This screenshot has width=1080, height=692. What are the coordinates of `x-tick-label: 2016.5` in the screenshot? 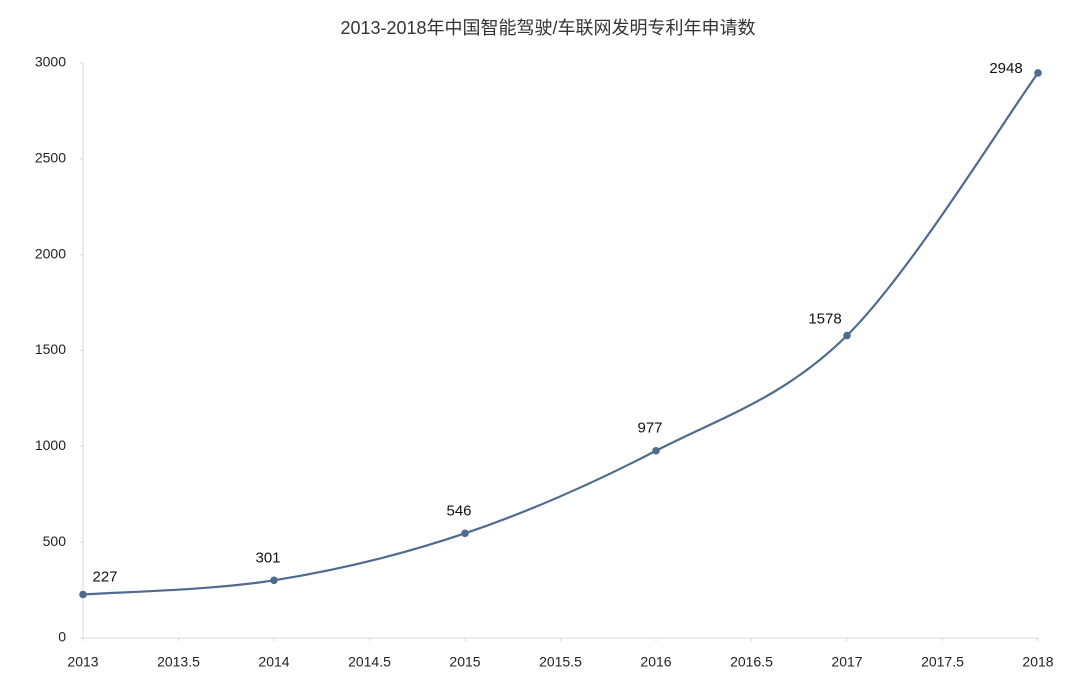 It's located at (751, 662).